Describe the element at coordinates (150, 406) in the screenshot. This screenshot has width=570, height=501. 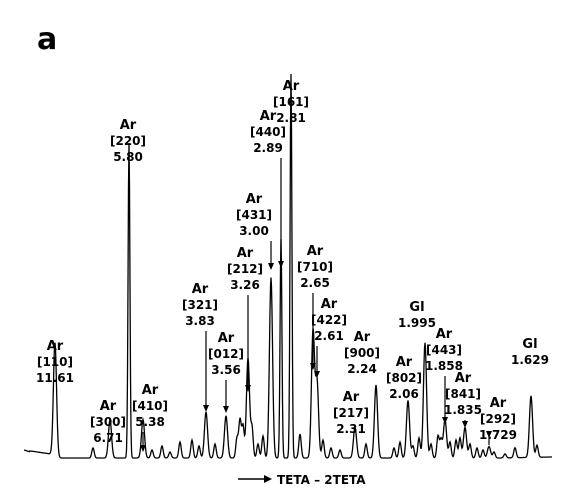
I see `peak-hkl: [410]` at that location.